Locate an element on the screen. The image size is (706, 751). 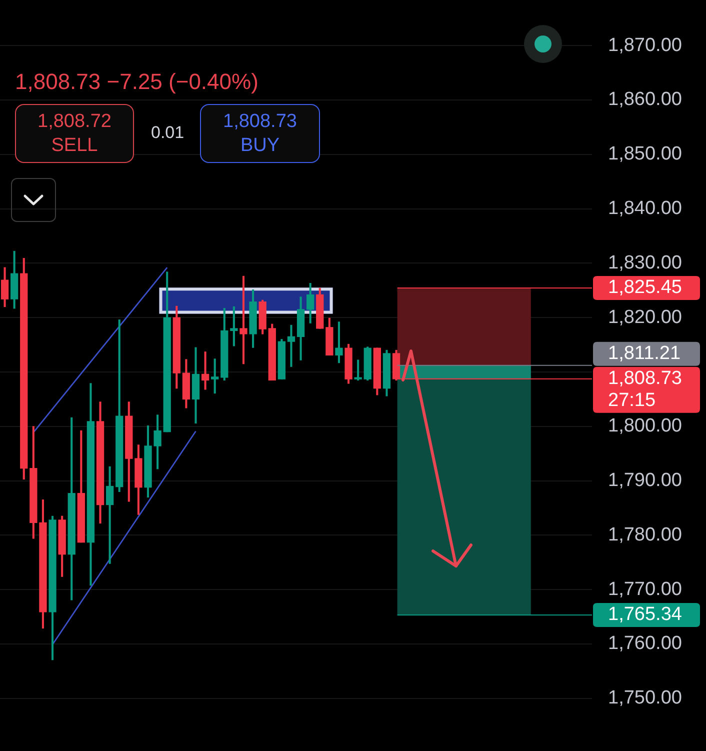
y-tick-label: 1,760.00 is located at coordinates (645, 643).